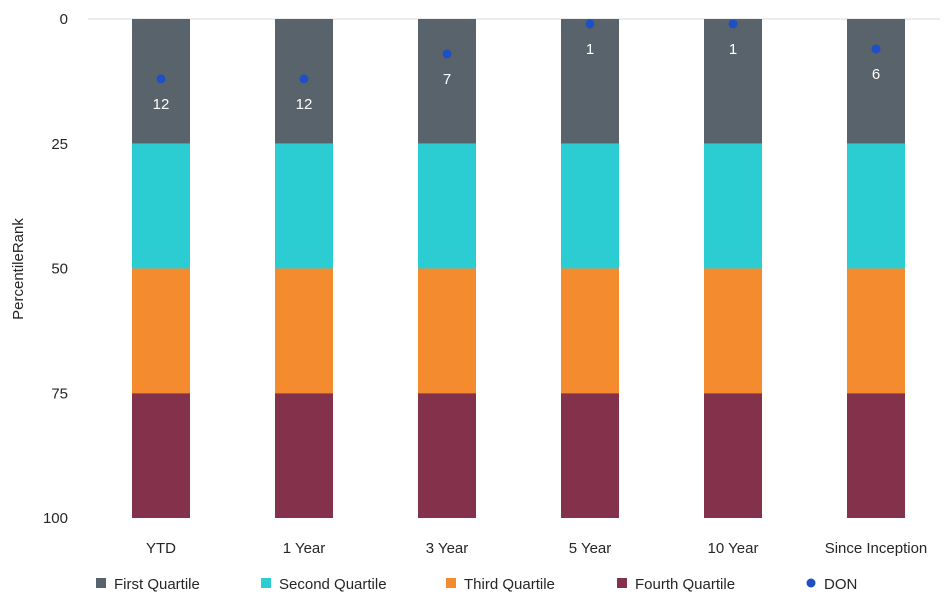 The height and width of the screenshot is (602, 948). Describe the element at coordinates (18, 269) in the screenshot. I see `y-axis-title: PercentileRank` at that location.